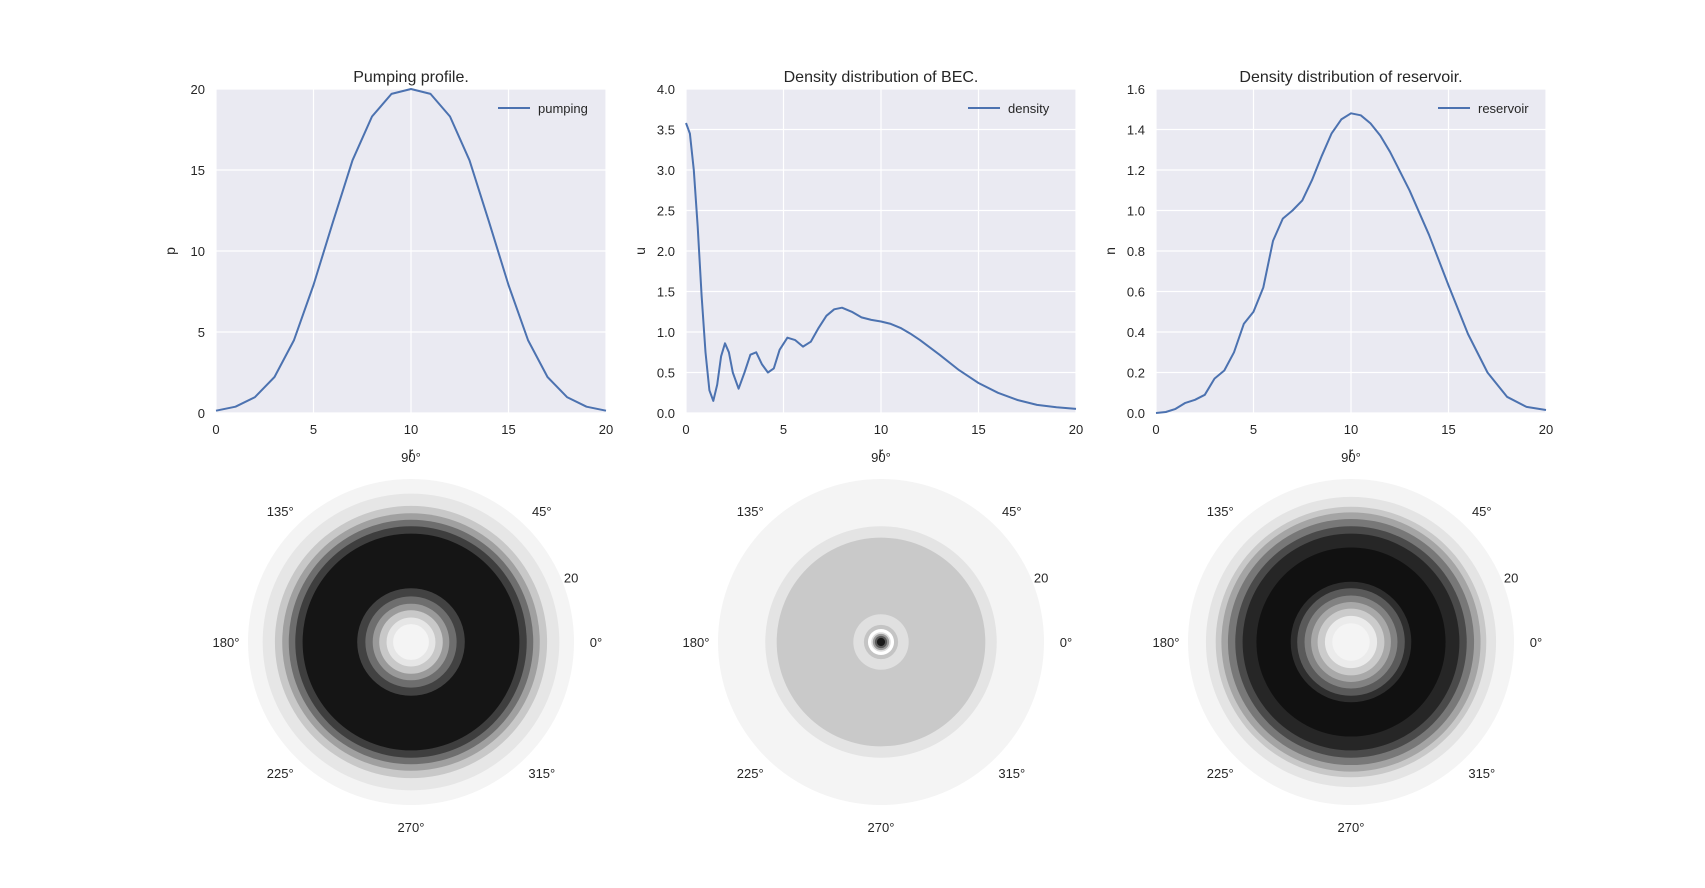 The width and height of the screenshot is (1705, 888). I want to click on polar-contour-pumping: 0° 45° 90° 135° 180° 225° 270° 315° 20, so click(408, 642).